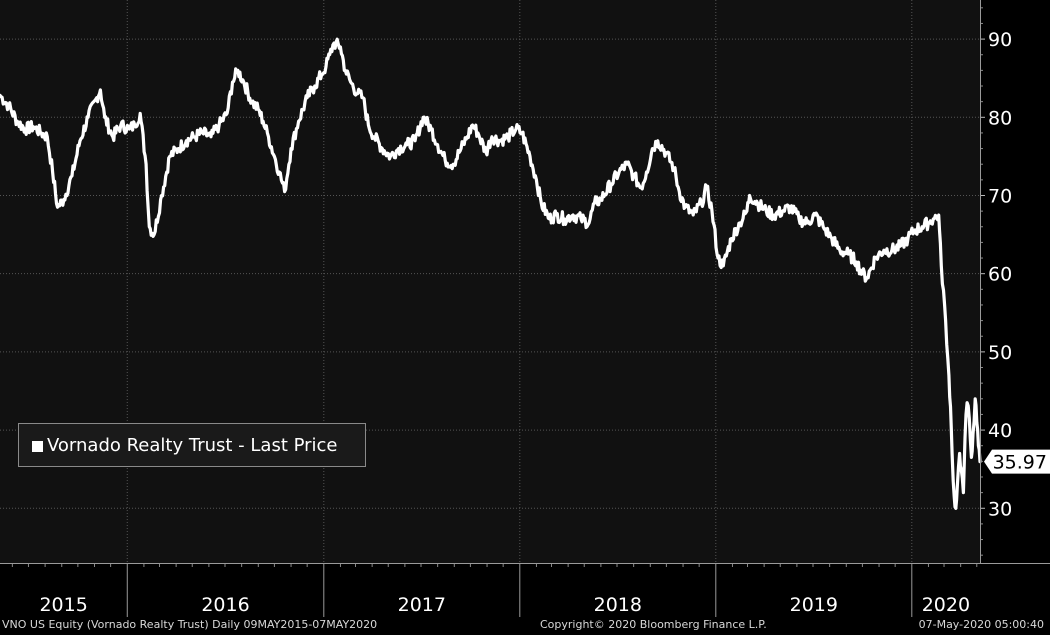 The width and height of the screenshot is (1050, 635). Describe the element at coordinates (1000, 118) in the screenshot. I see `y-tick-label: 80` at that location.